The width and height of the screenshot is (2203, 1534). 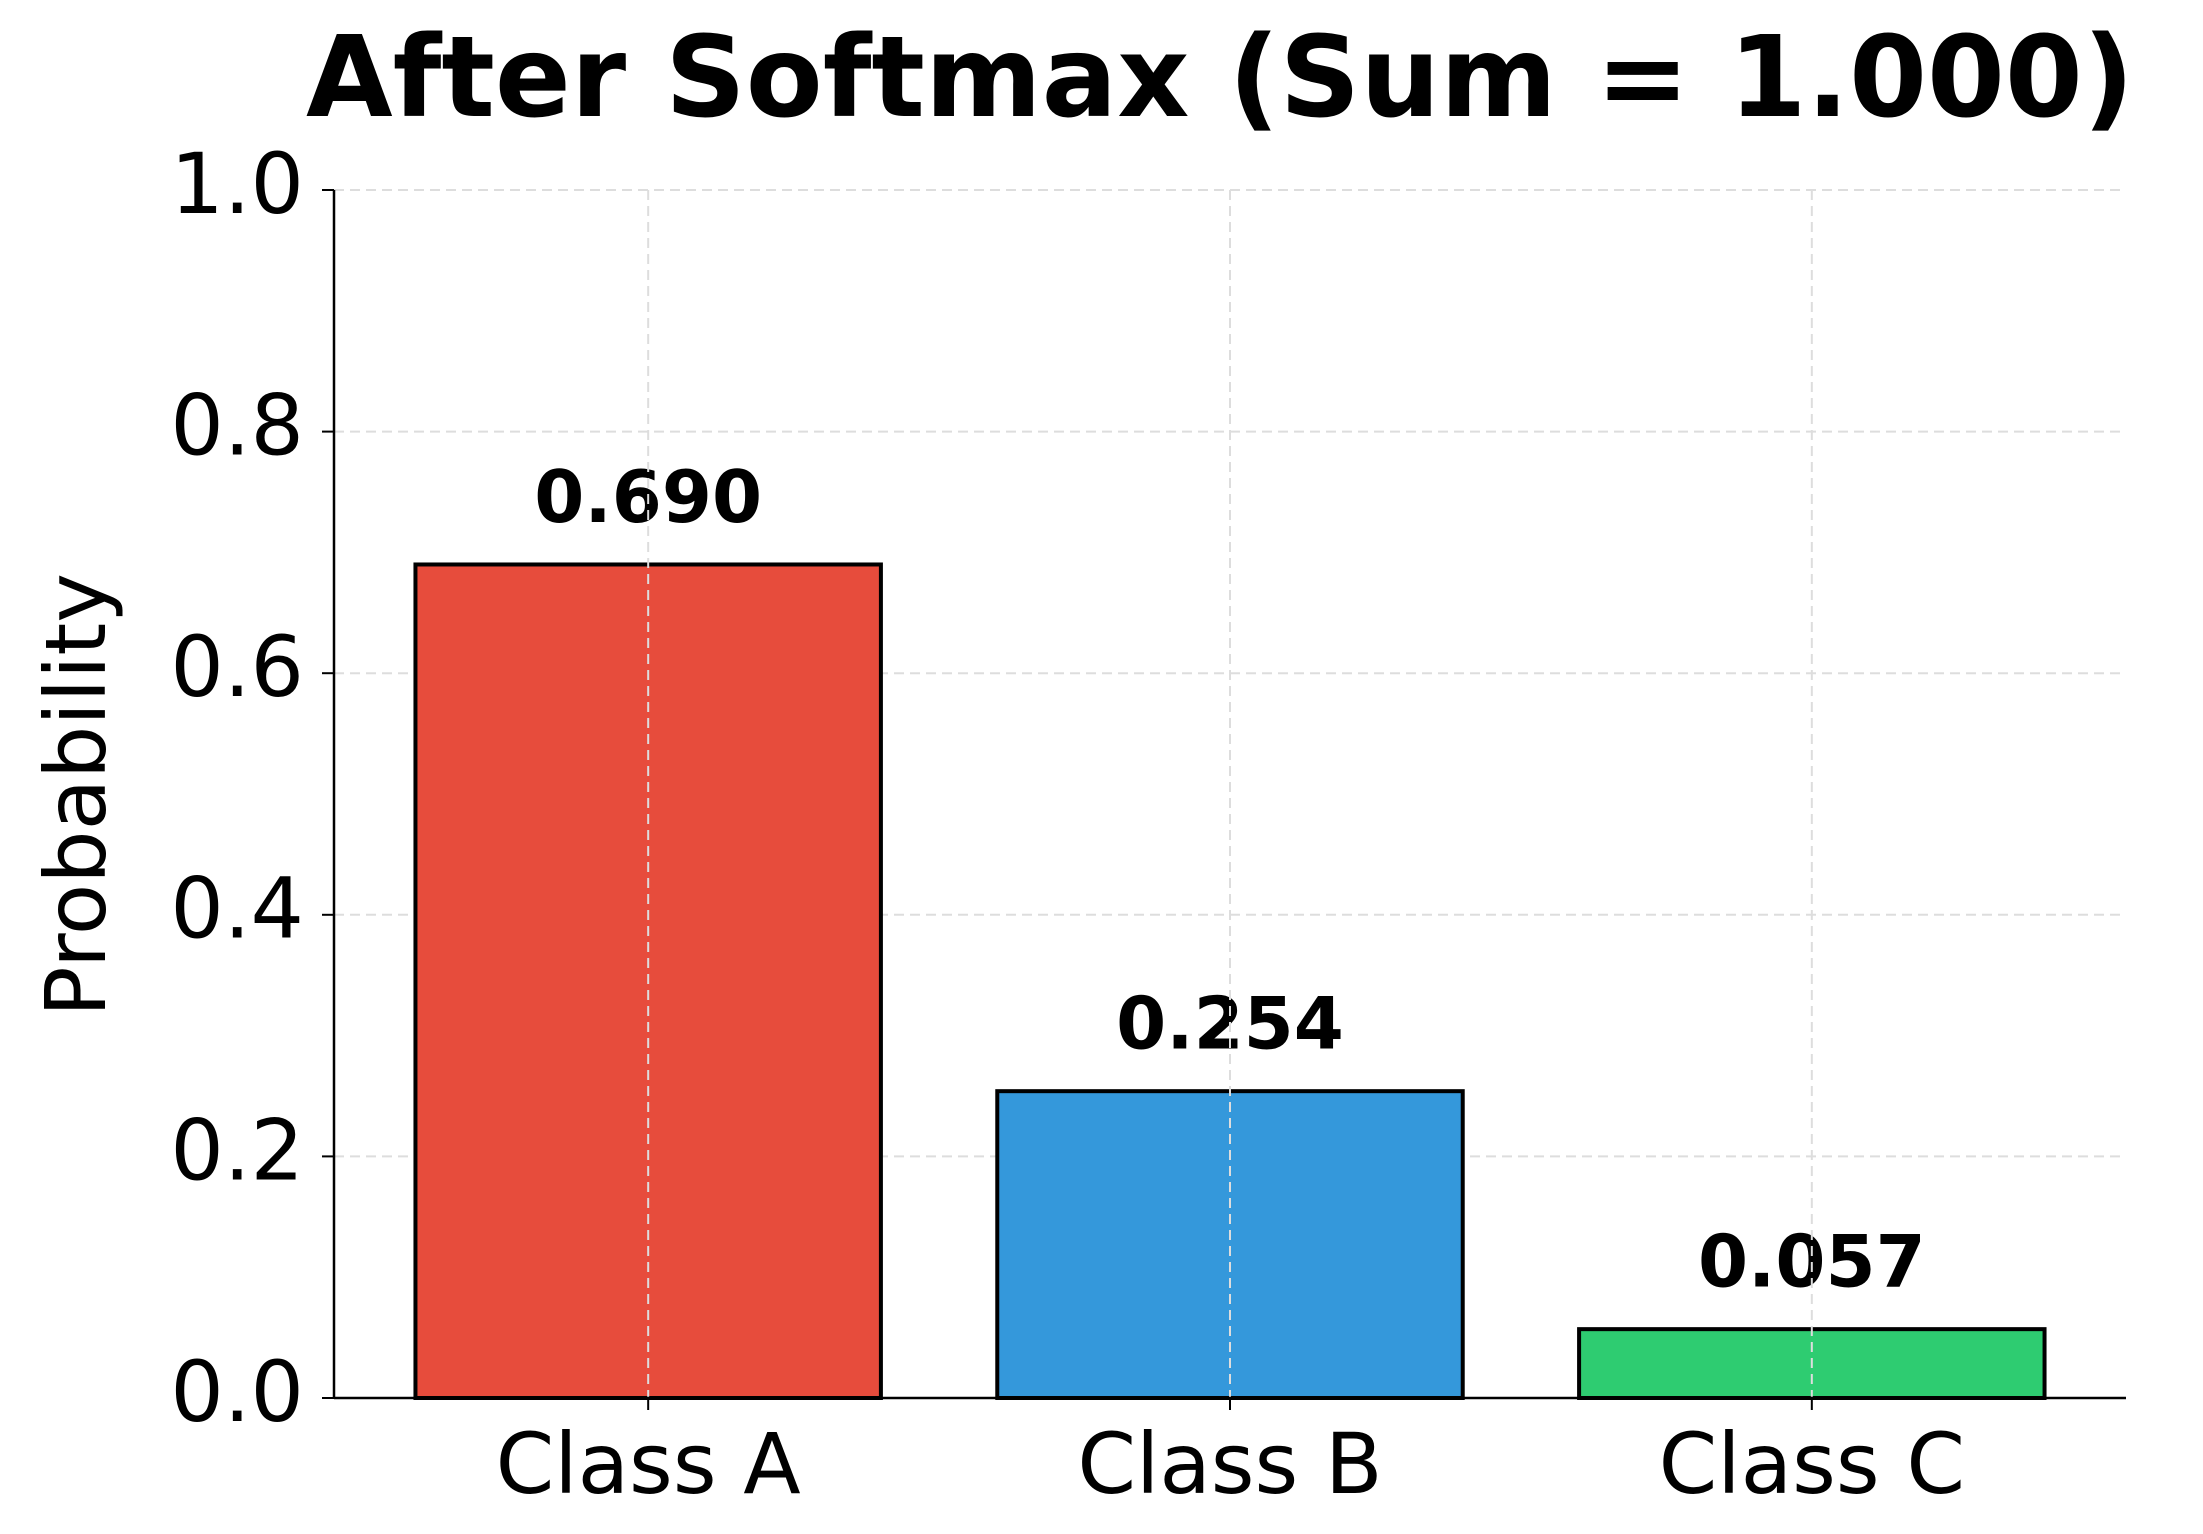 I want to click on x-tick-label: Class A, so click(x=648, y=1464).